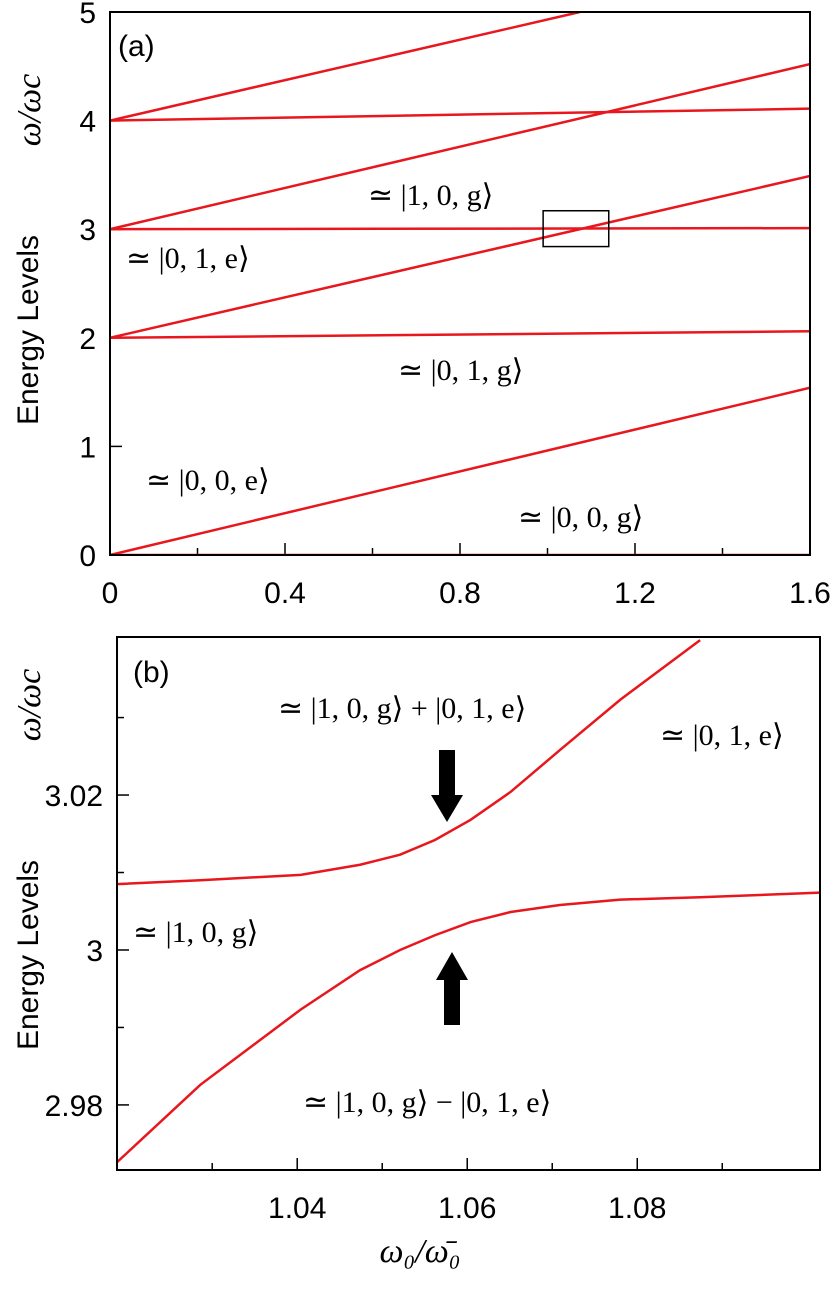 This screenshot has width=830, height=1293. Describe the element at coordinates (87, 447) in the screenshot. I see `y-tick-label: 1` at that location.